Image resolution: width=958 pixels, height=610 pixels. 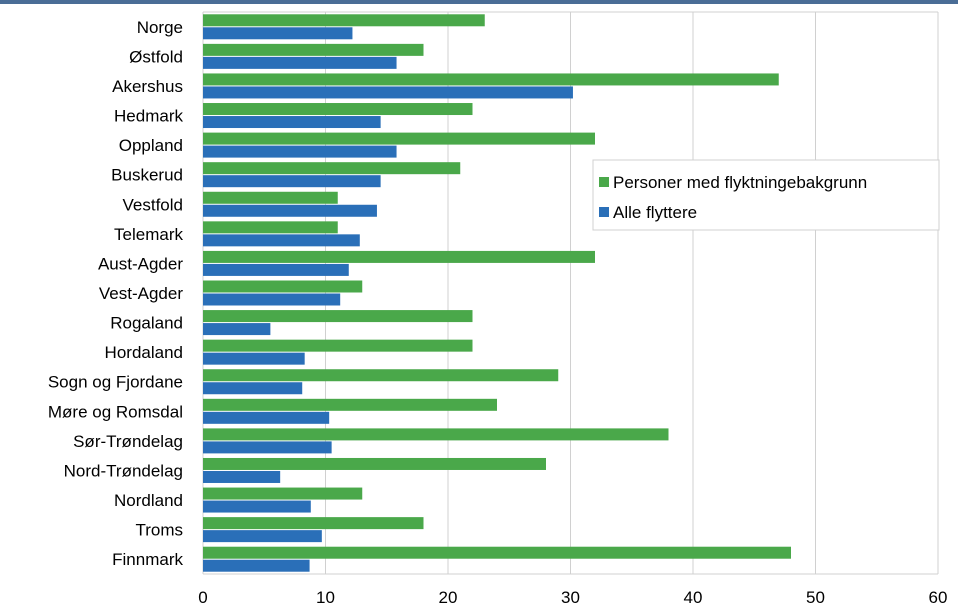 What do you see at coordinates (115, 411) in the screenshot?
I see `category-label: Møre og Romsdal` at bounding box center [115, 411].